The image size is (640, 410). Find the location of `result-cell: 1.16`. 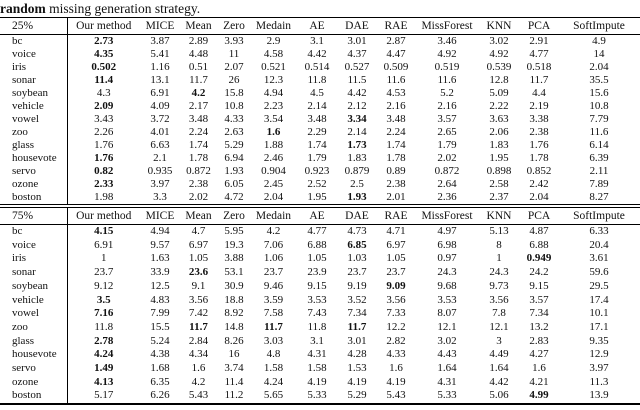

result-cell: 1.16 is located at coordinates (160, 67).